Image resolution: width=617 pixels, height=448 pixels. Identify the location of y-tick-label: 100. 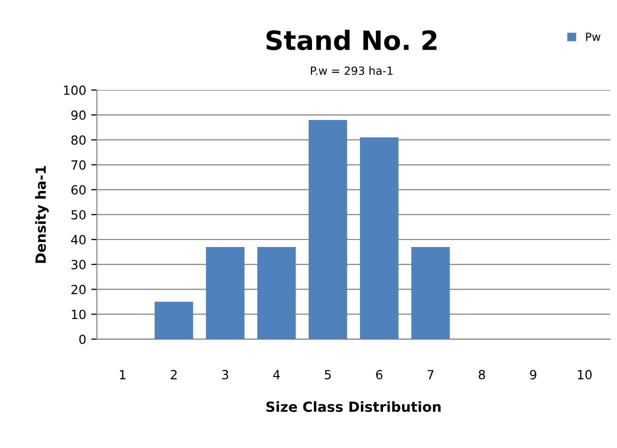
(75, 90).